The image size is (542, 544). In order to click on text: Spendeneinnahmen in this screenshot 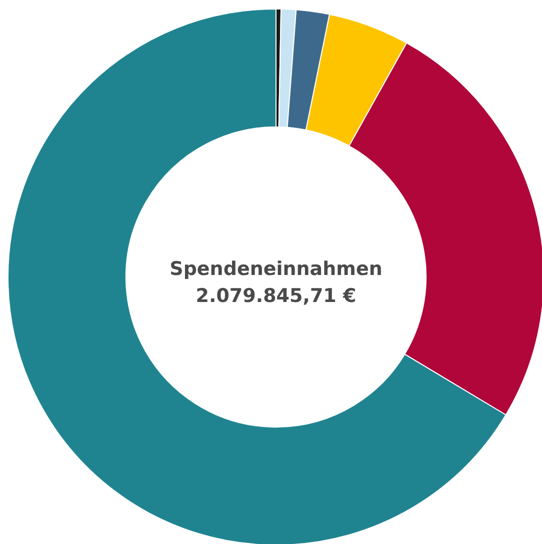, I will do `click(276, 269)`.